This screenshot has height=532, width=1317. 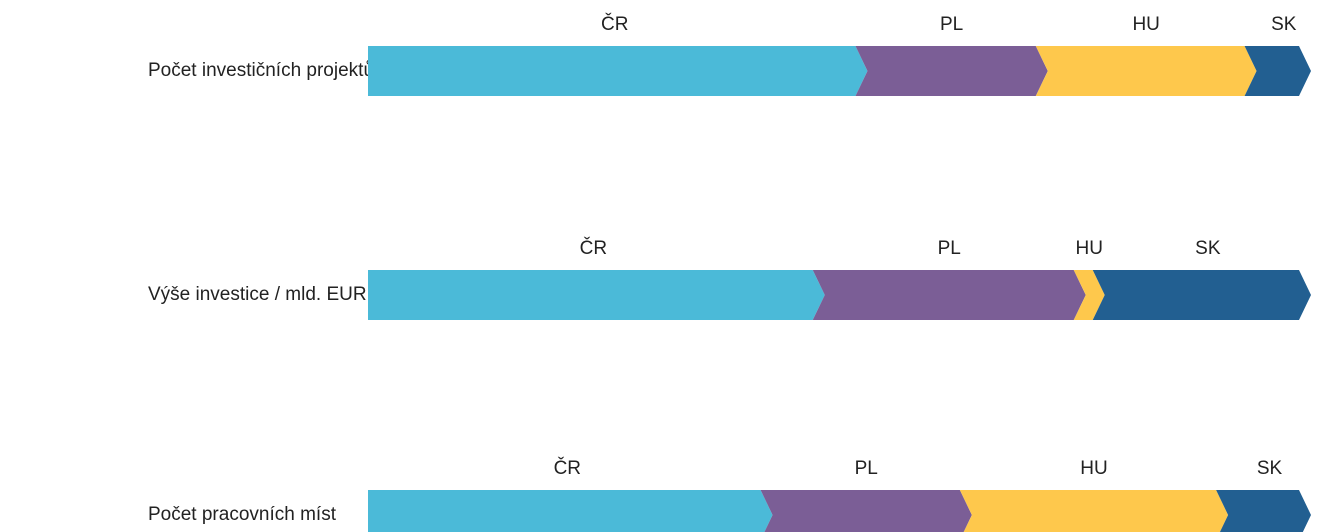 What do you see at coordinates (261, 70) in the screenshot?
I see `row-label: Počet investičních projektů` at bounding box center [261, 70].